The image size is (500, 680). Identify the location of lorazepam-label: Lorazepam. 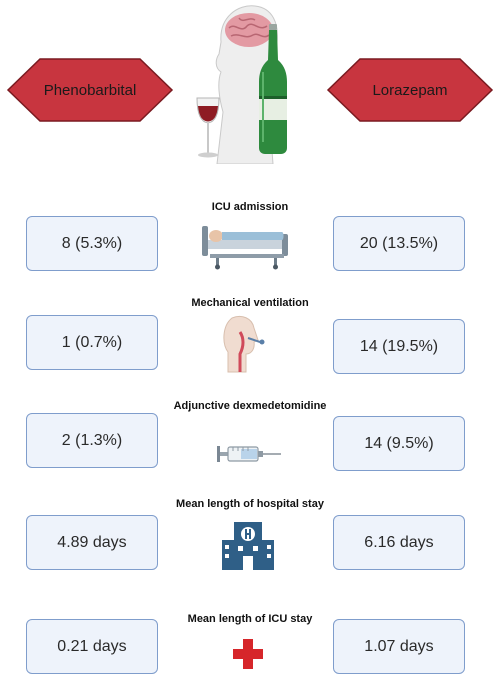
(410, 90).